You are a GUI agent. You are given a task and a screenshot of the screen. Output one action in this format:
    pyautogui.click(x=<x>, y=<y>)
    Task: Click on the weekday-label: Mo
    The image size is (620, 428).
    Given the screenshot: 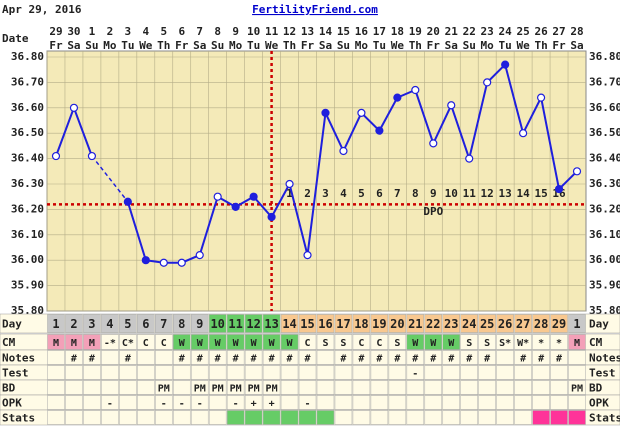 What is the action you would take?
    pyautogui.click(x=362, y=45)
    